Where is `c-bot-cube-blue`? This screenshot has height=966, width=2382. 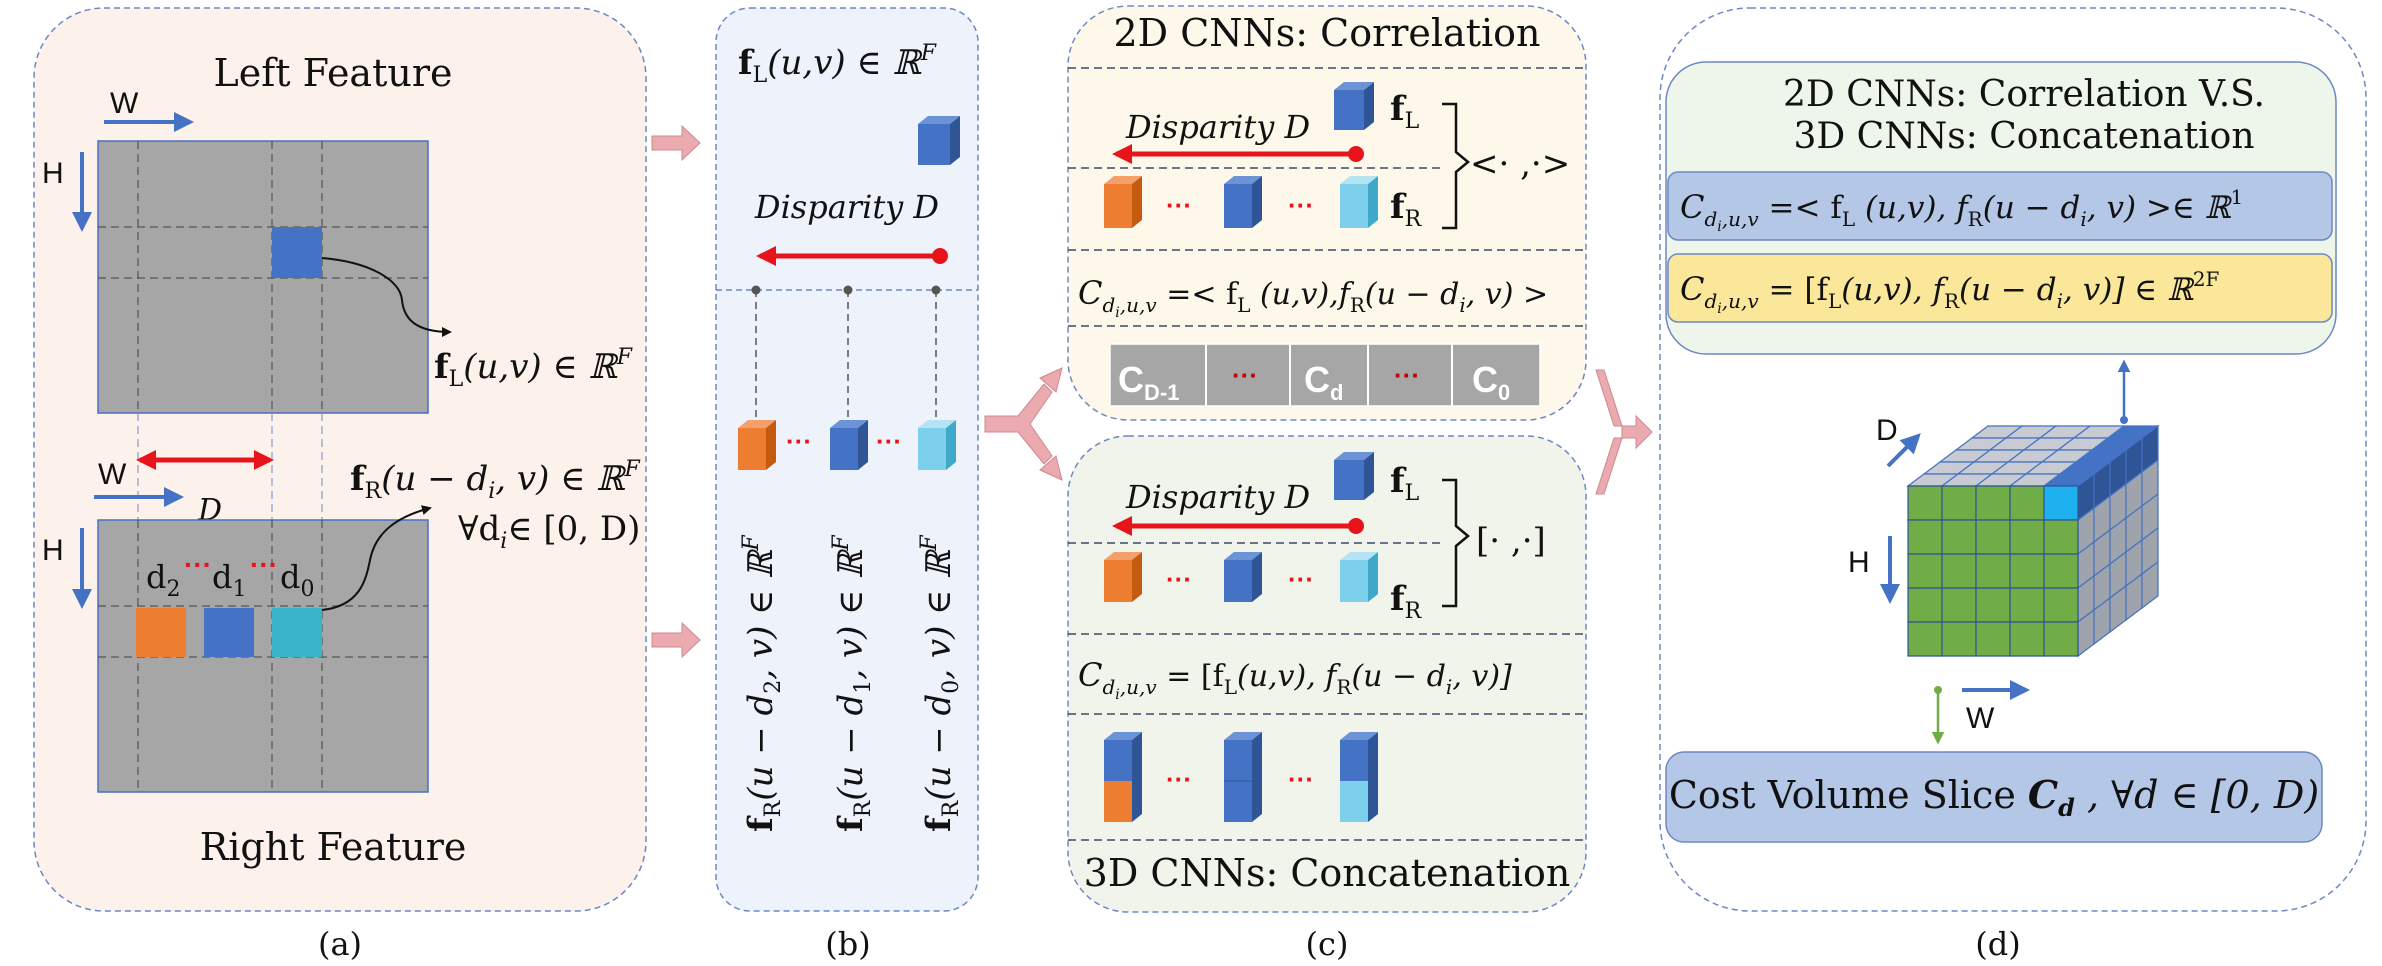
c-bot-cube-blue is located at coordinates (1243, 577).